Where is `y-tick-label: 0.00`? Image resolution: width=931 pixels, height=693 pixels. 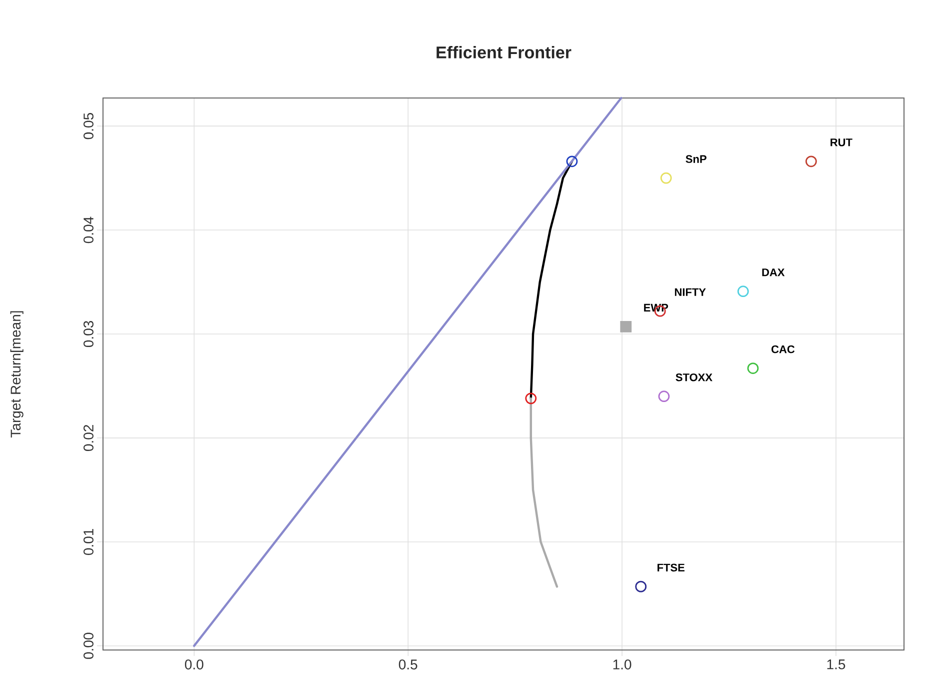
y-tick-label: 0.00 is located at coordinates (89, 645).